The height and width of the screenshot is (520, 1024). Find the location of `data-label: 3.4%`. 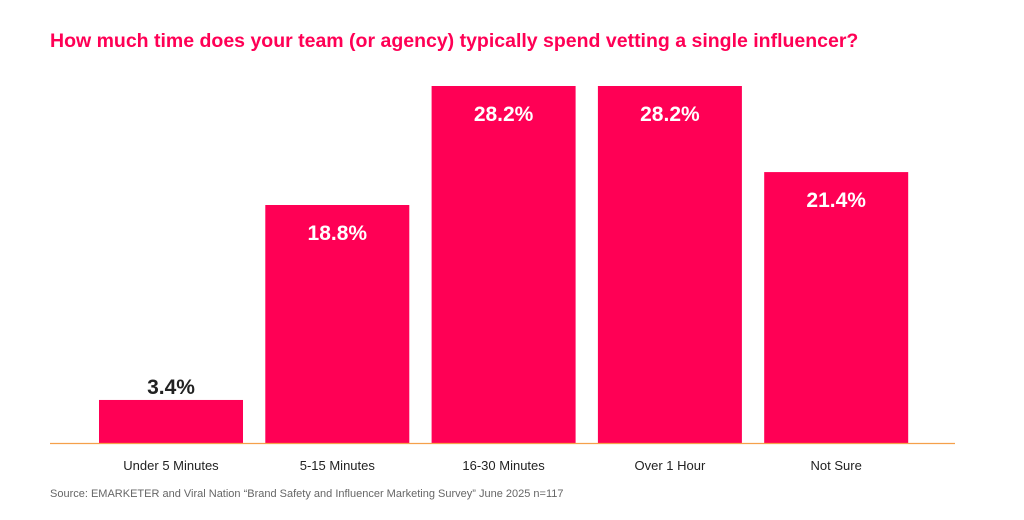

data-label: 3.4% is located at coordinates (171, 387).